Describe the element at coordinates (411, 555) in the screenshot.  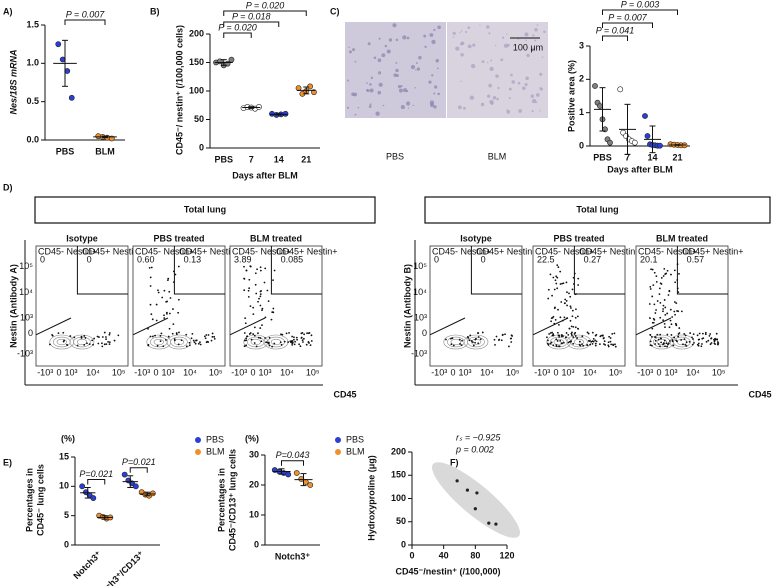
I see `x-tick-label: 0` at that location.